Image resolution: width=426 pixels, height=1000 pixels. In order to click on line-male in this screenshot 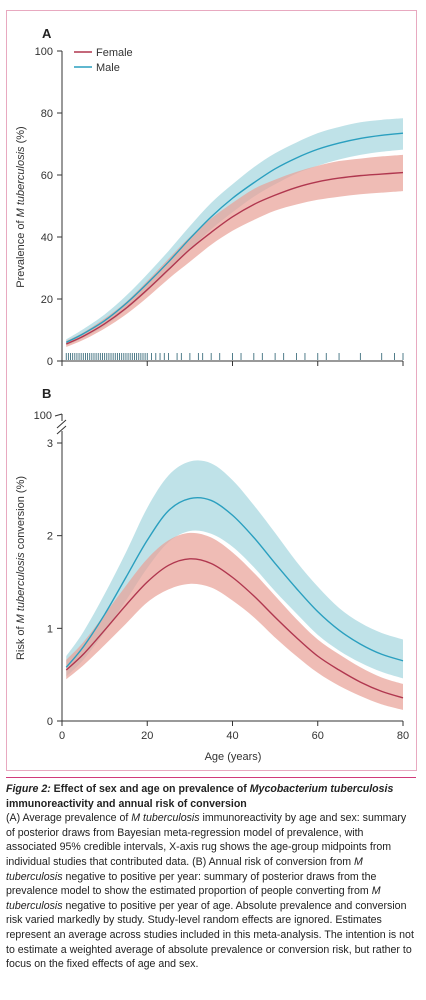, I will do `click(234, 582)`.